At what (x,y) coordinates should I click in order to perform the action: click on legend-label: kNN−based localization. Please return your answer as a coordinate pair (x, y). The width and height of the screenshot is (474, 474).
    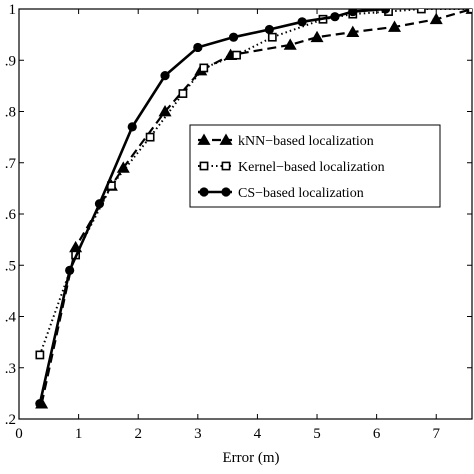
    Looking at the image, I should click on (306, 141).